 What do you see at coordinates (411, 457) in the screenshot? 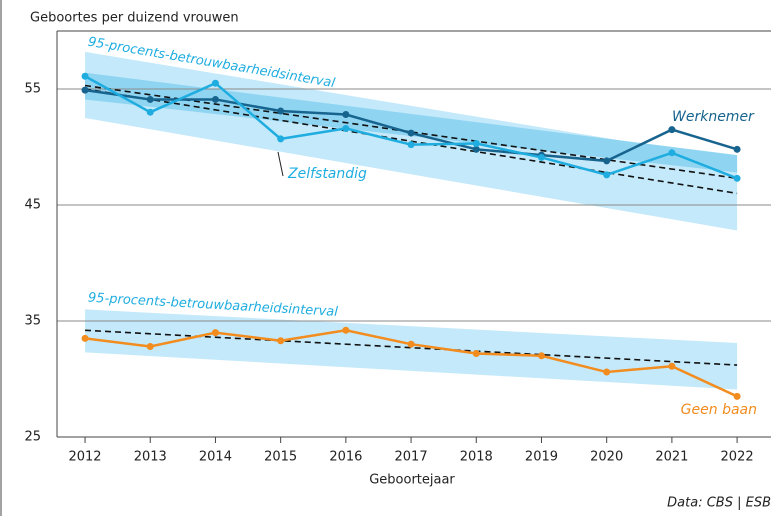
I see `x-tick-label: 2017` at bounding box center [411, 457].